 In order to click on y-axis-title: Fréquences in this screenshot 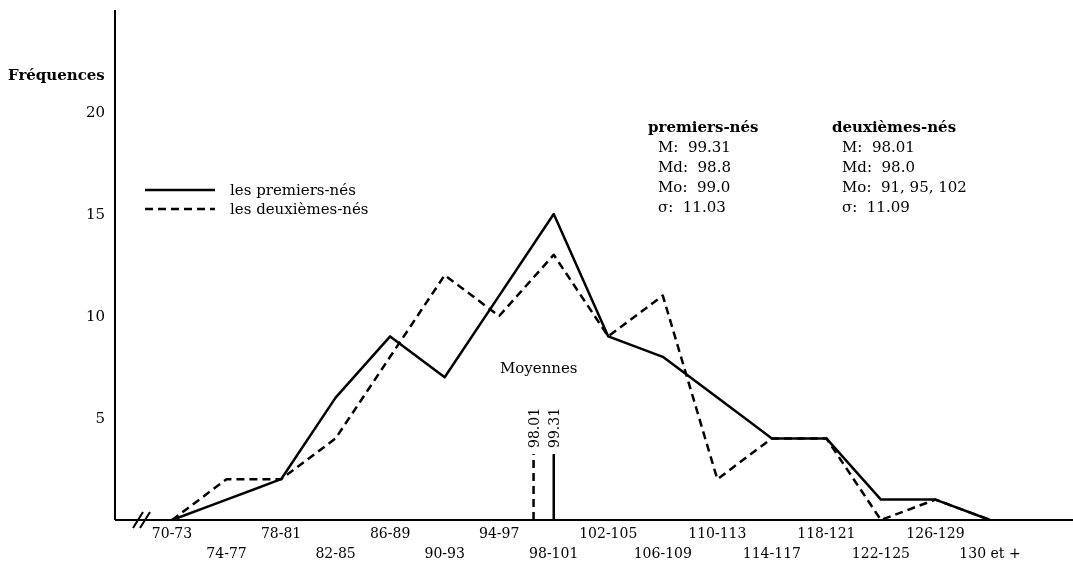, I will do `click(56, 75)`.